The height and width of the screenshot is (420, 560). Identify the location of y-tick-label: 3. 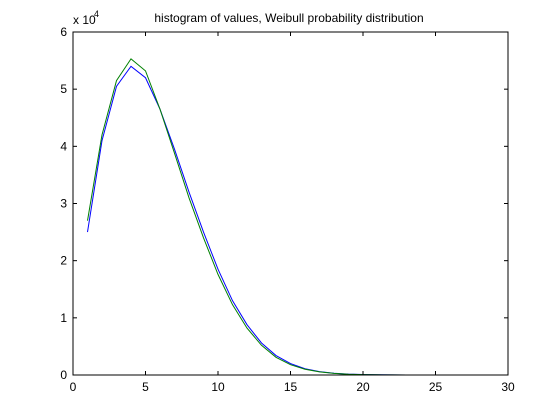
(63, 204).